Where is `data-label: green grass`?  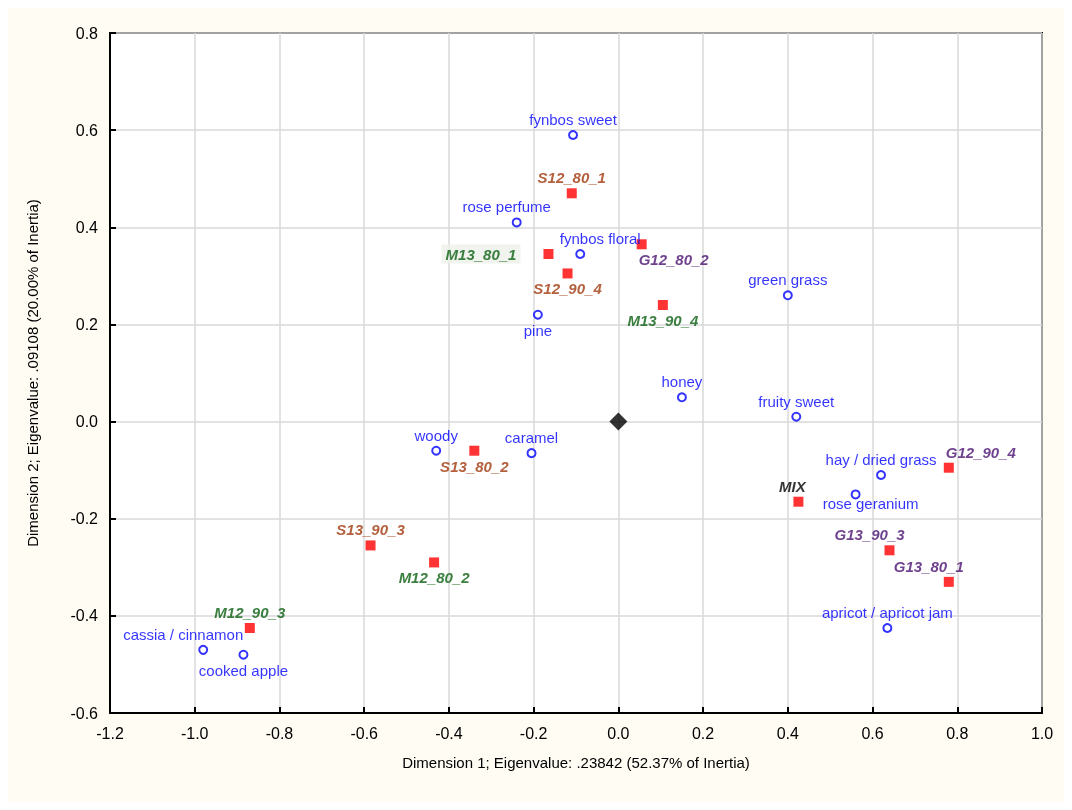
data-label: green grass is located at coordinates (788, 280).